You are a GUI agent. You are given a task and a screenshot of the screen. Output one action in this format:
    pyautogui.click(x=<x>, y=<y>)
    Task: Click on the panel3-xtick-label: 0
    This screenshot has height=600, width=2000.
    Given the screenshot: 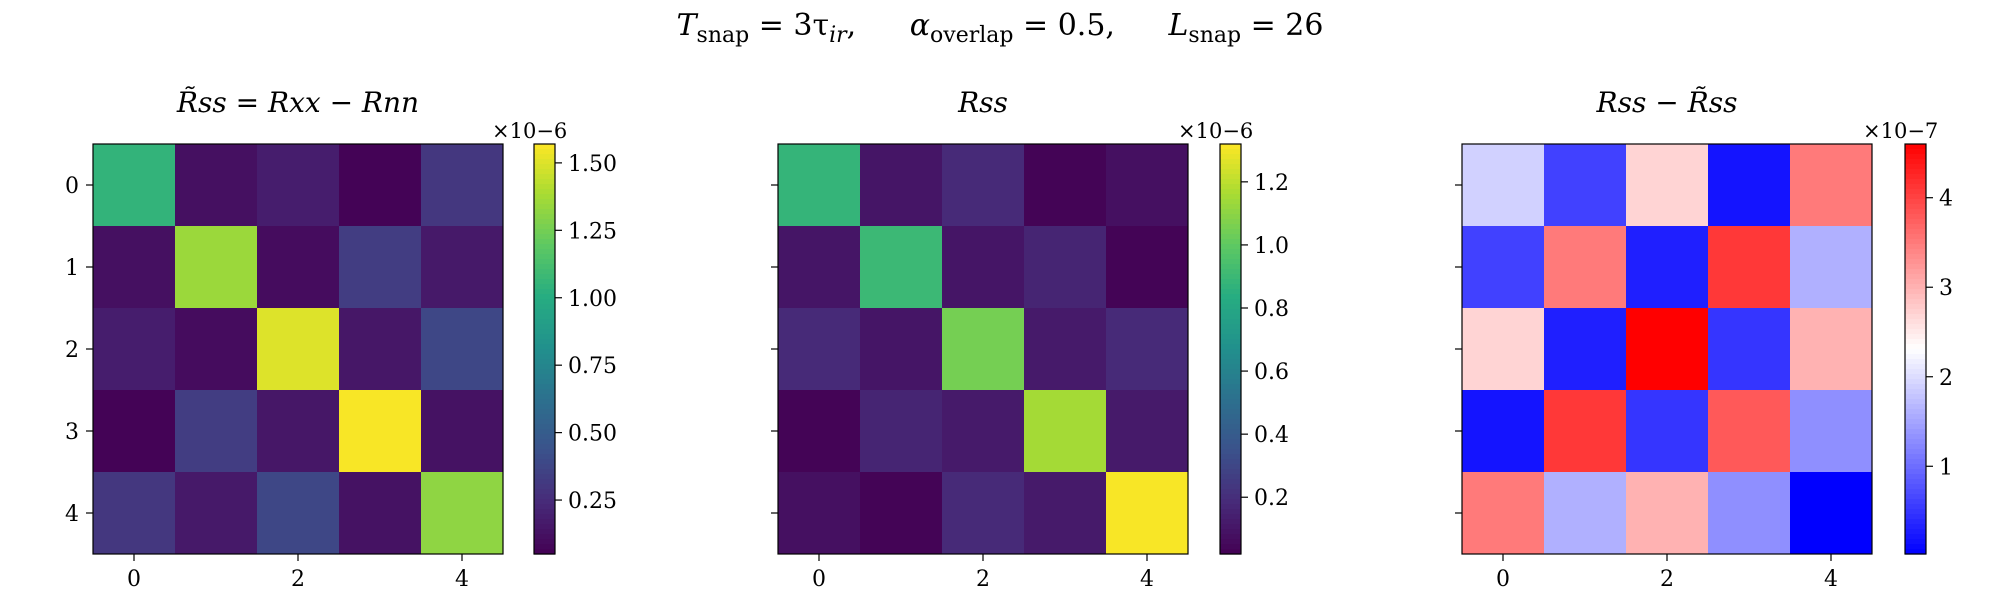 What is the action you would take?
    pyautogui.click(x=1503, y=579)
    